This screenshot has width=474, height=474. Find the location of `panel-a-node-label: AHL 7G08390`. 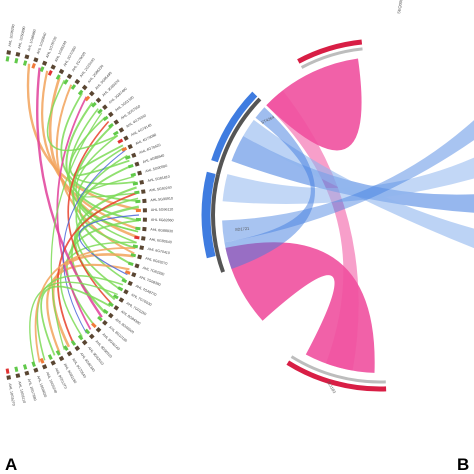

panel-a-node-label: AHL 7G08390 is located at coordinates (150, 281).